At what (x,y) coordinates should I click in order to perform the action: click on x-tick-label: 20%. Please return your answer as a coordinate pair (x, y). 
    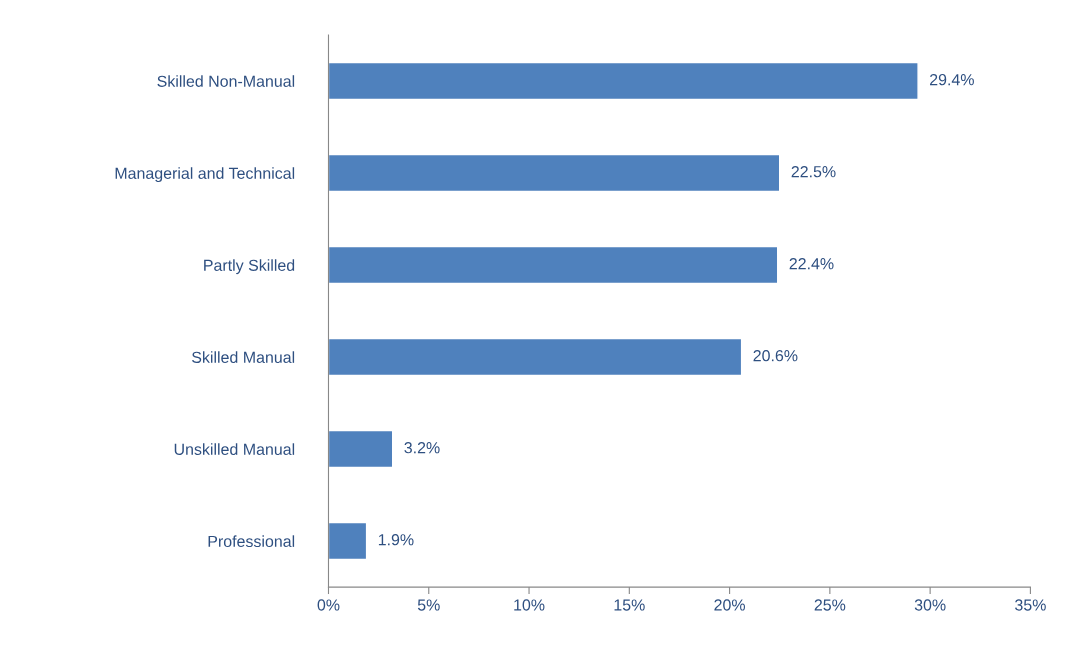
    Looking at the image, I should click on (729, 605).